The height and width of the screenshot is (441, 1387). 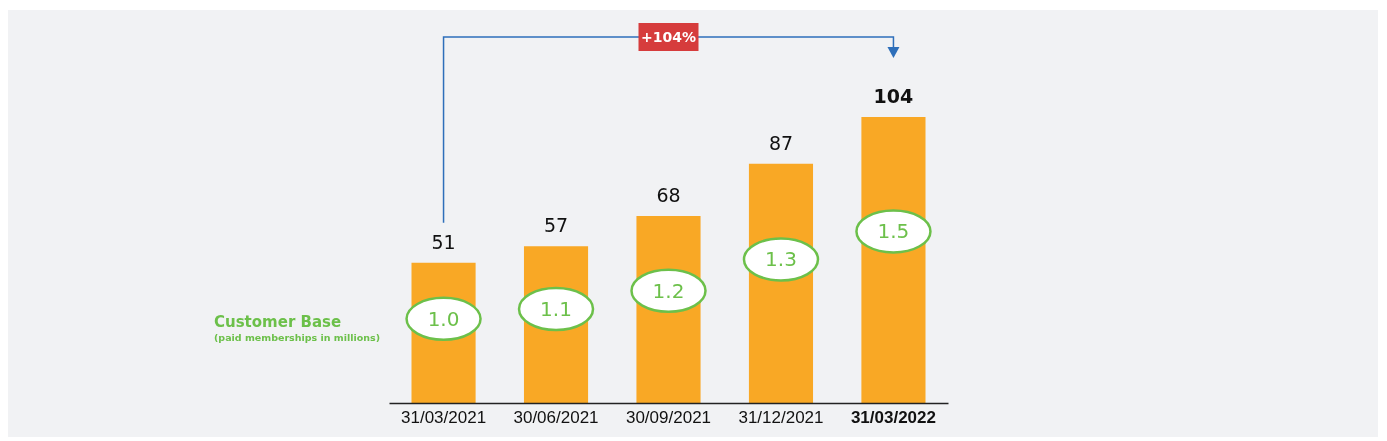 I want to click on oval-label: 1.0, so click(x=443, y=319).